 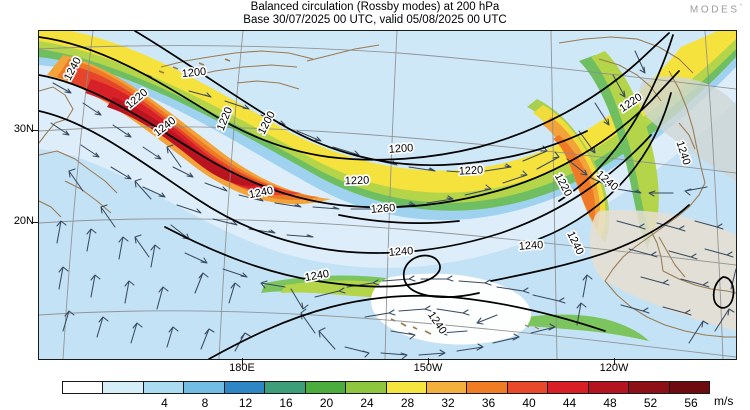 I want to click on modes-logo-mark: °, so click(x=740, y=7).